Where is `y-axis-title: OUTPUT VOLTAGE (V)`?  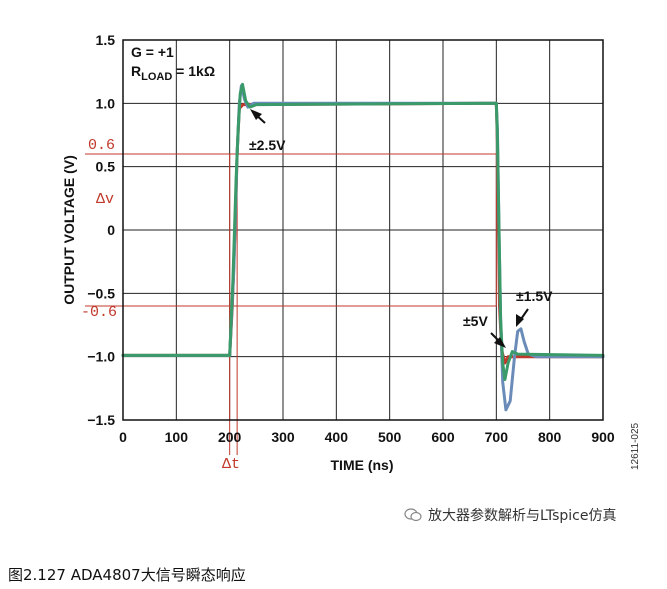 y-axis-title: OUTPUT VOLTAGE (V) is located at coordinates (69, 230).